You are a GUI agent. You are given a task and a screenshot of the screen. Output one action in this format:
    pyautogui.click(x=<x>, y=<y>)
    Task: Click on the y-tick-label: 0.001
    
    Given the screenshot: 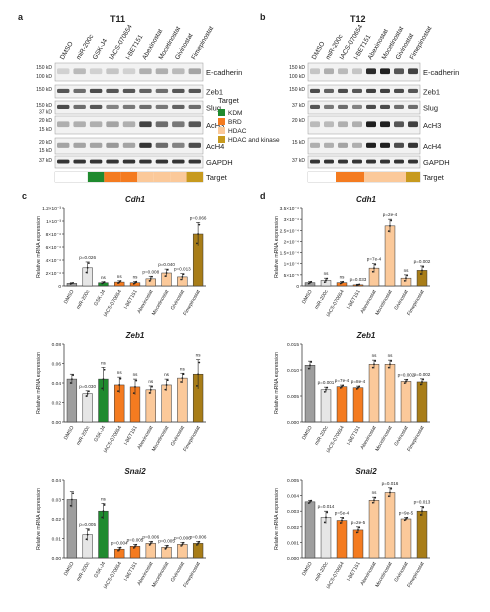 What is the action you would take?
    pyautogui.click(x=293, y=543)
    